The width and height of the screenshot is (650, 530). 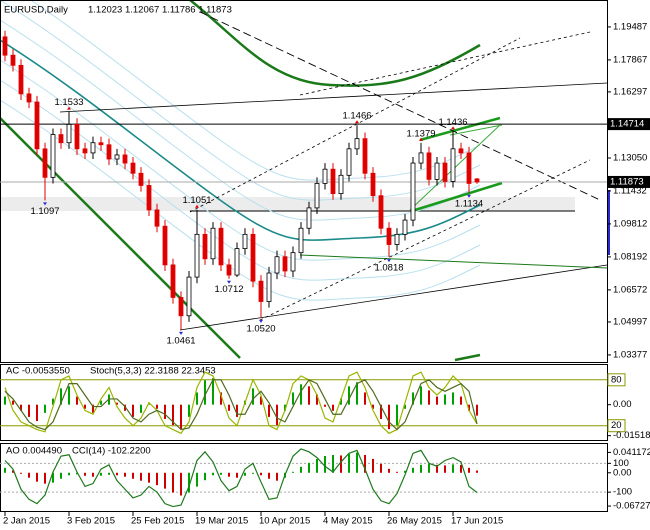 I want to click on price-label: 1.11873, so click(x=627, y=181).